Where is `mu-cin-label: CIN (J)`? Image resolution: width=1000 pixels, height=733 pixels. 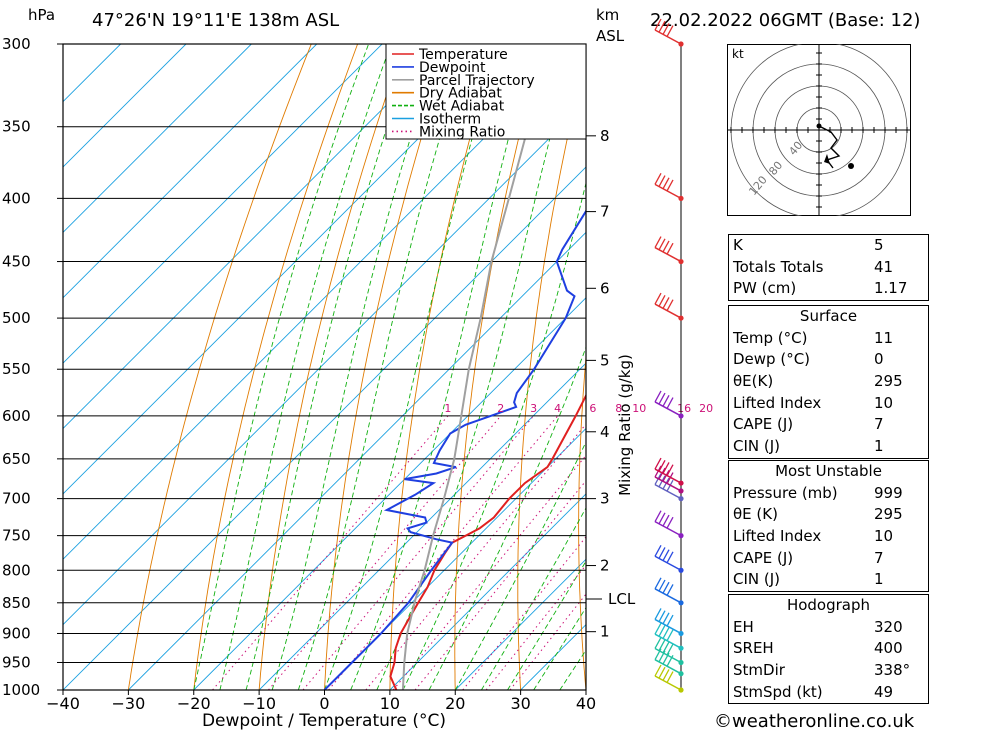
mu-cin-label: CIN (J) is located at coordinates (757, 579).